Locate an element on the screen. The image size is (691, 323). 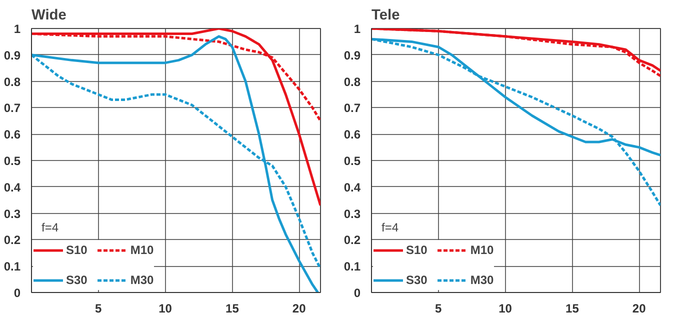
chart-title: Wide is located at coordinates (49, 16).